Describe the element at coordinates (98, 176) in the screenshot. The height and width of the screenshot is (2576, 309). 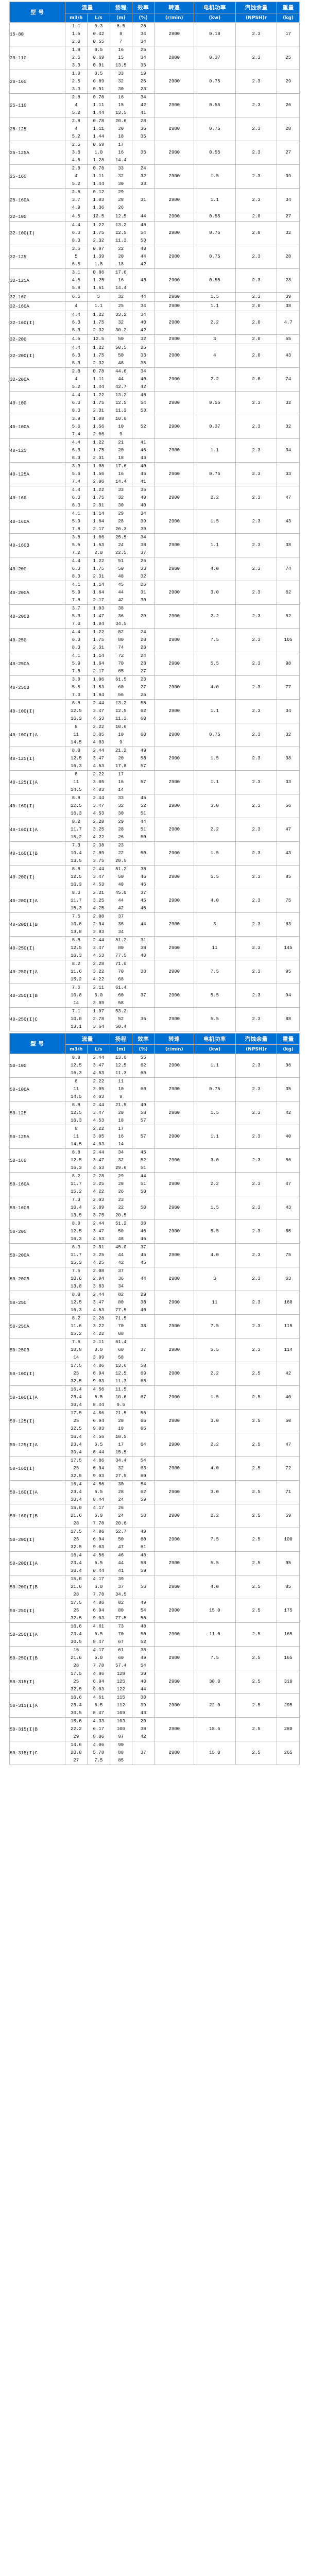
I see `cell-flow-ls: 0.78 1.11 1.44` at that location.